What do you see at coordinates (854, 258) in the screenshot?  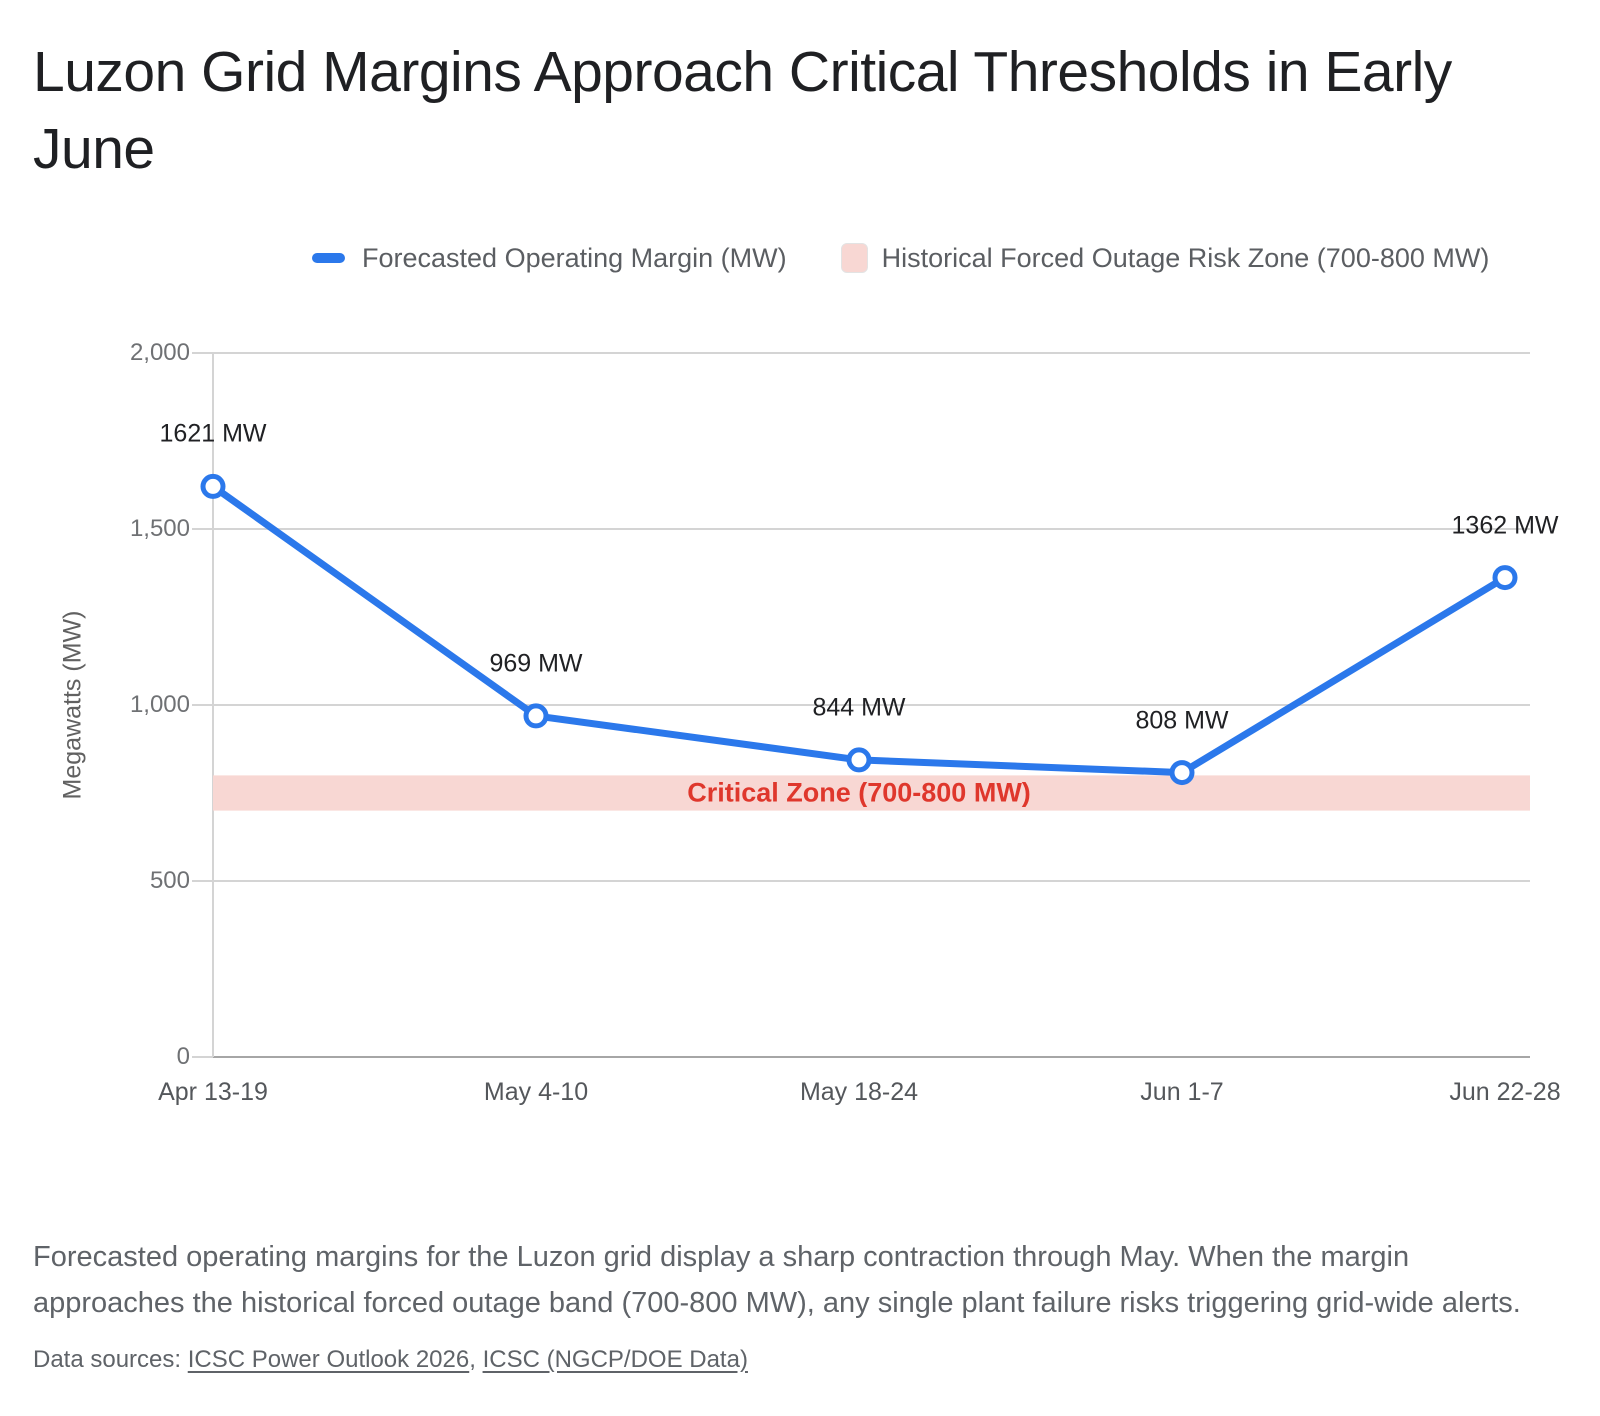 I see `band-swatch-icon` at bounding box center [854, 258].